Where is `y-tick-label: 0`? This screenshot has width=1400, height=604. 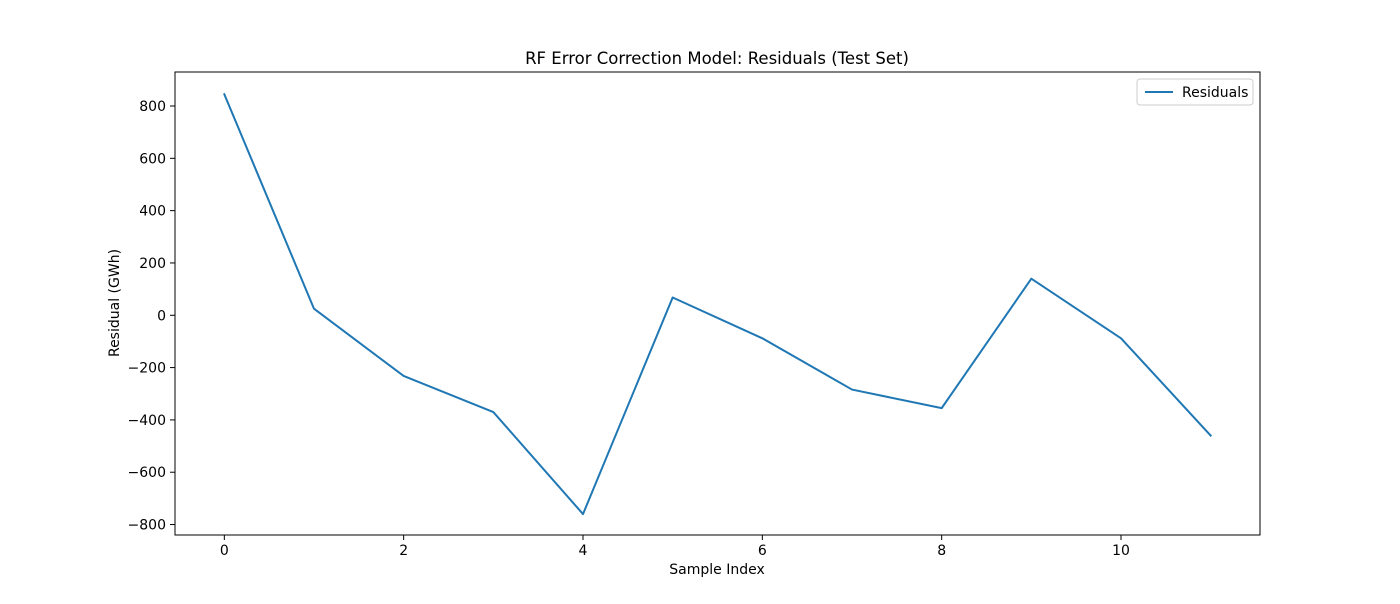
y-tick-label: 0 is located at coordinates (161, 316).